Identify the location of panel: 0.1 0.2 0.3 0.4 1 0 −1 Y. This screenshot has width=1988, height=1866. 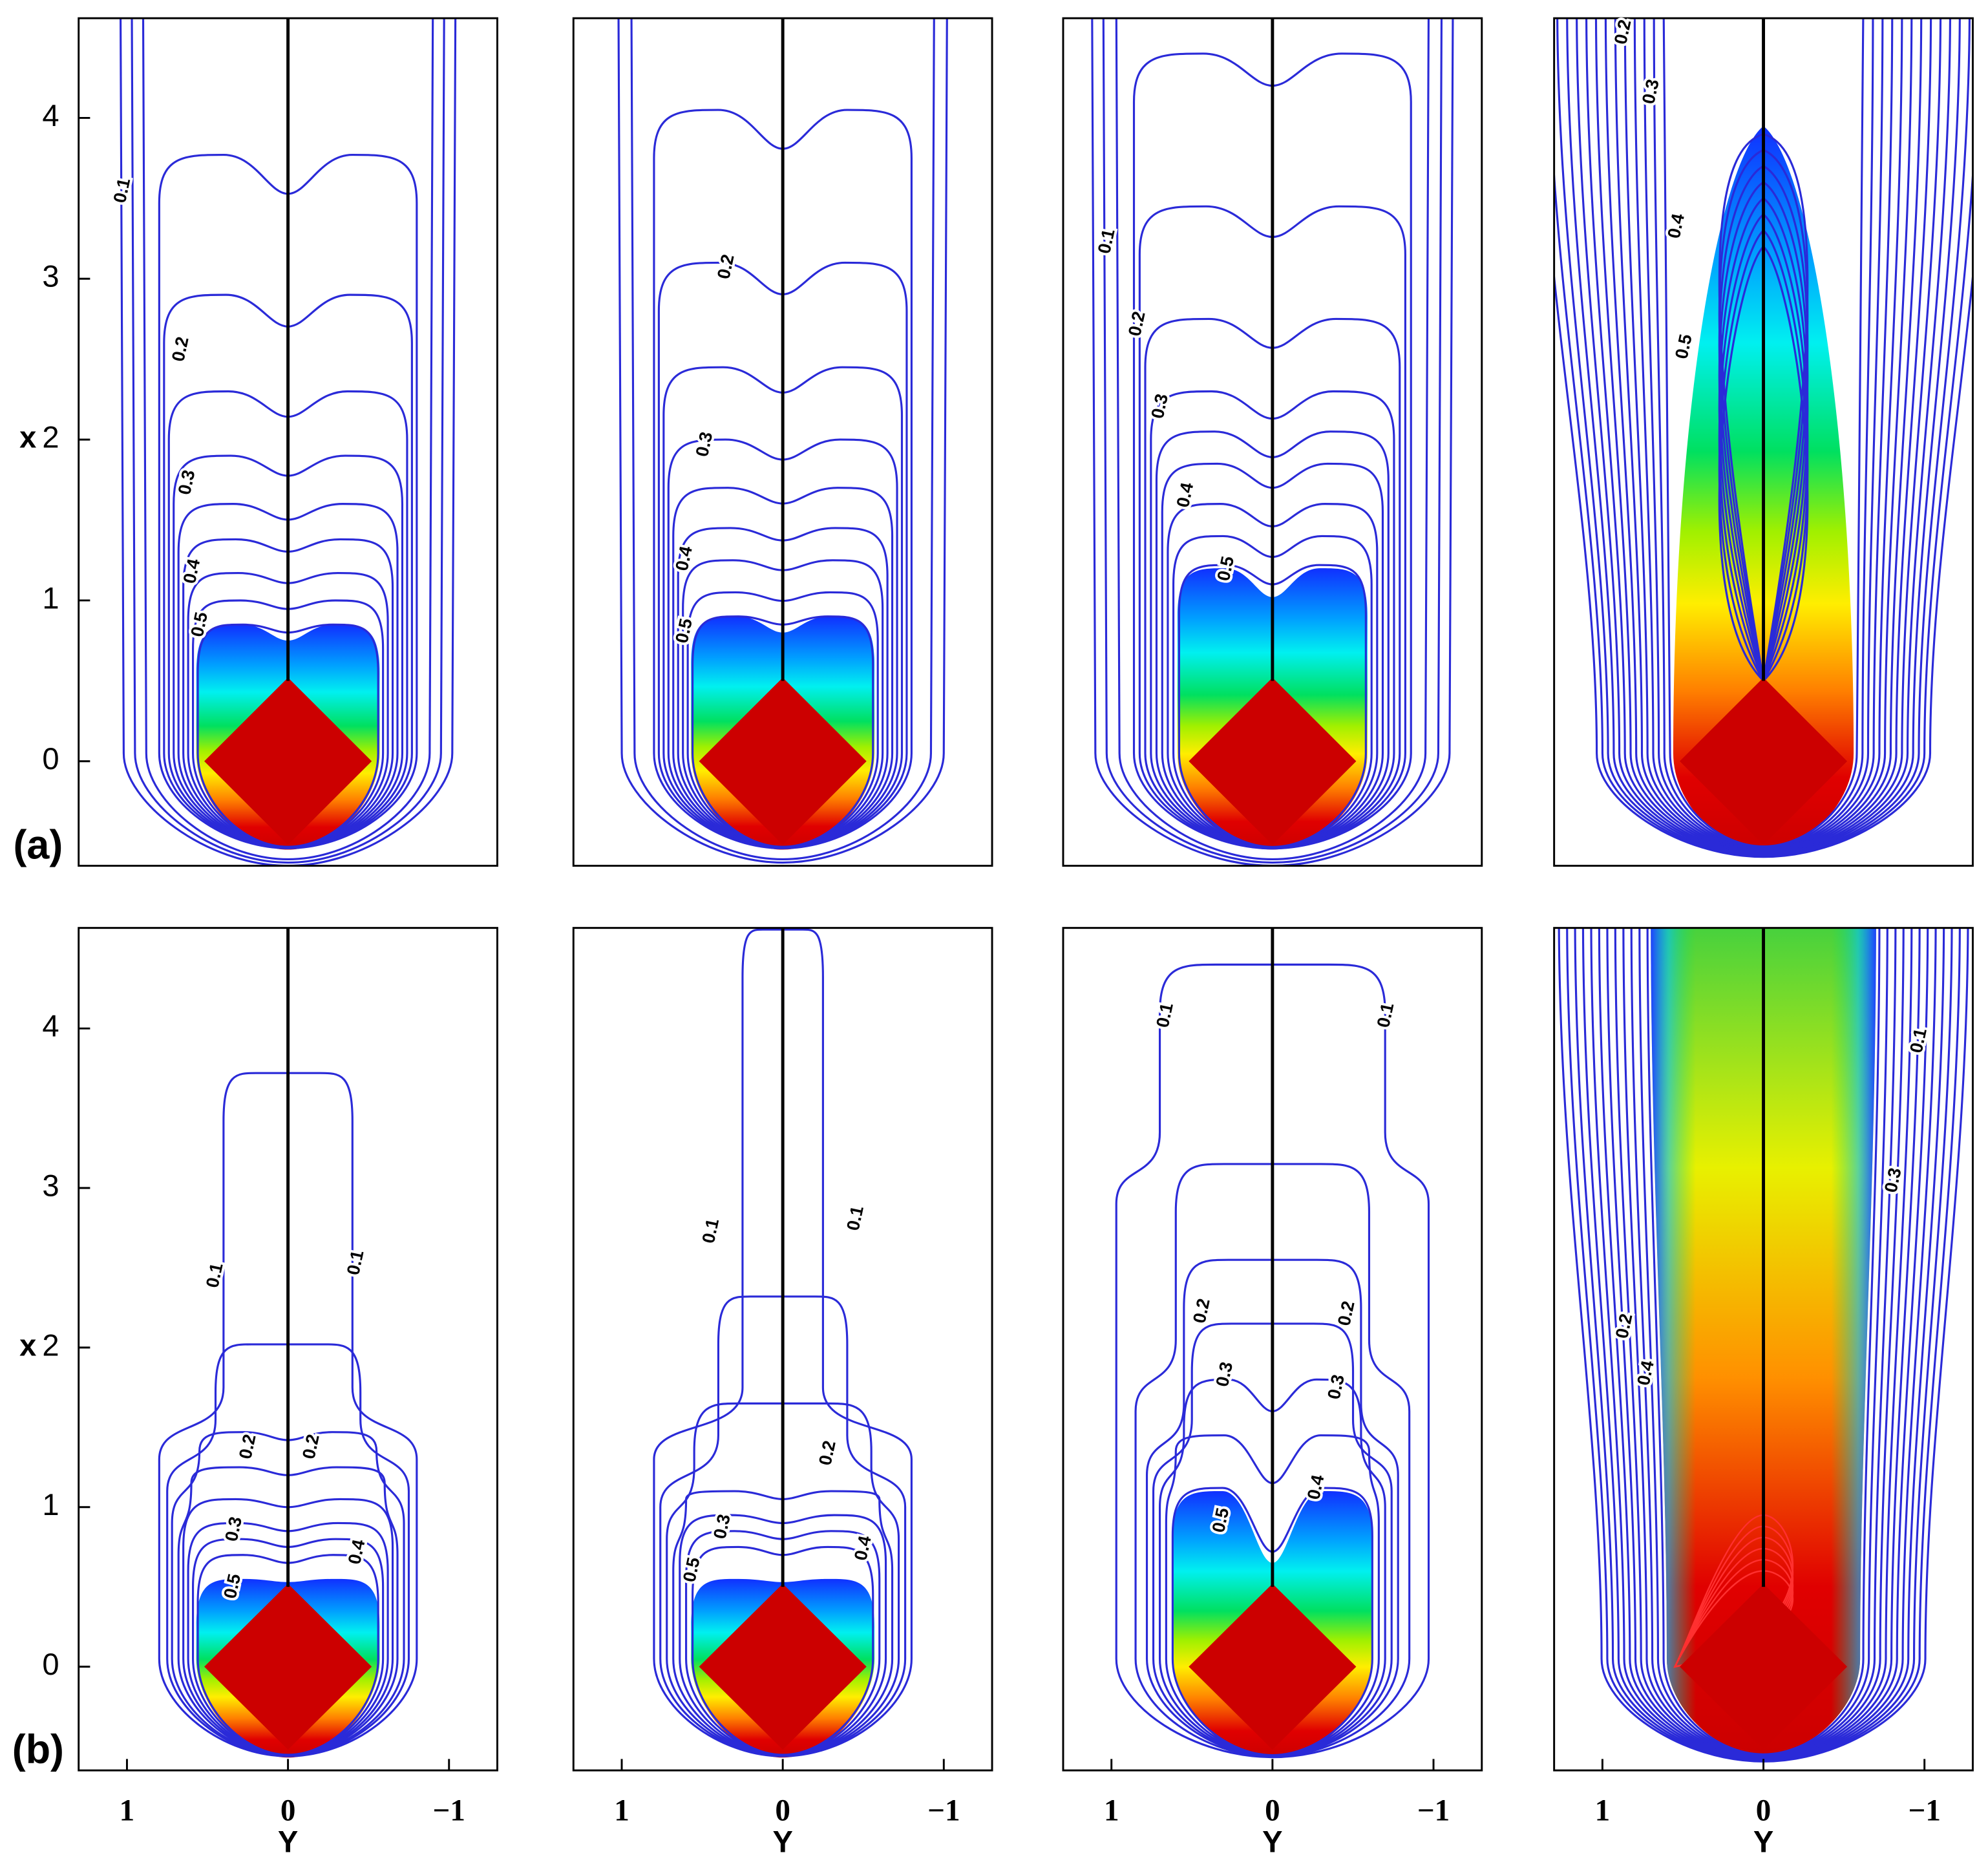
(1763, 1392).